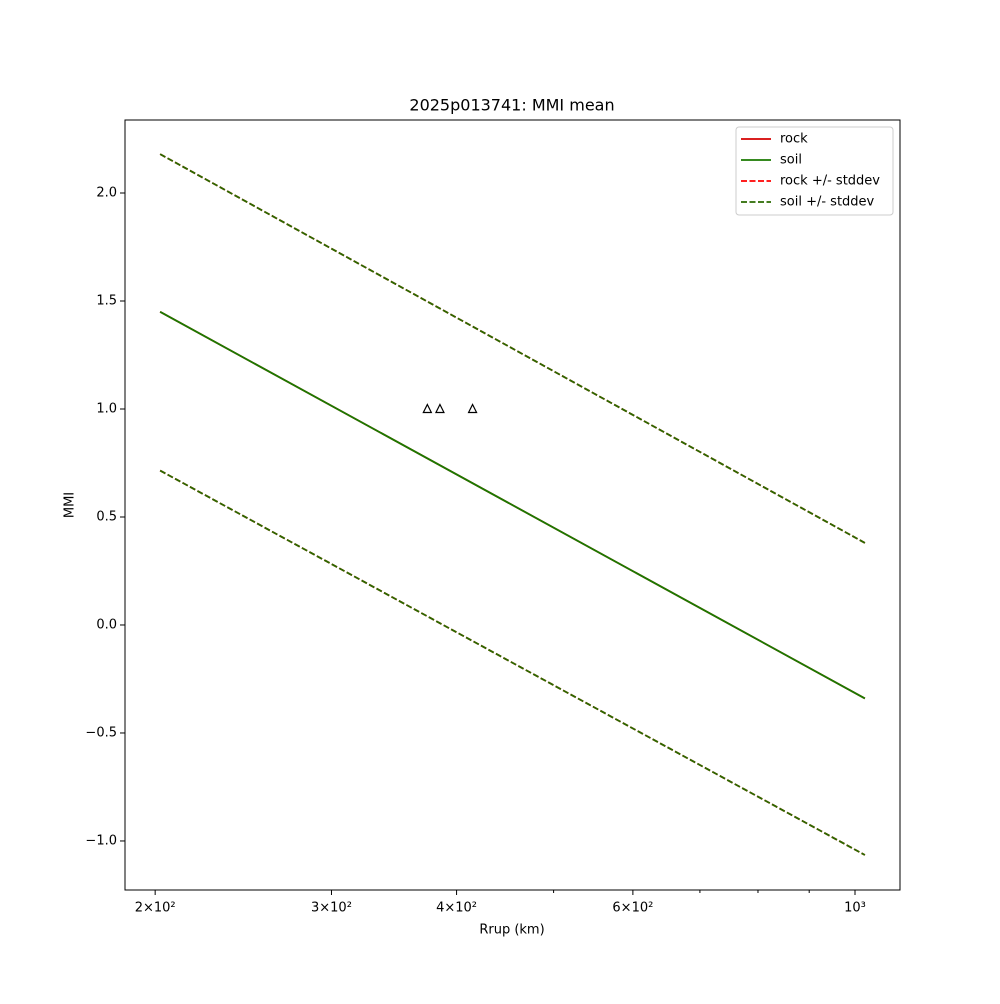  Describe the element at coordinates (632, 908) in the screenshot. I see `x-tick-label: 6×10²` at that location.